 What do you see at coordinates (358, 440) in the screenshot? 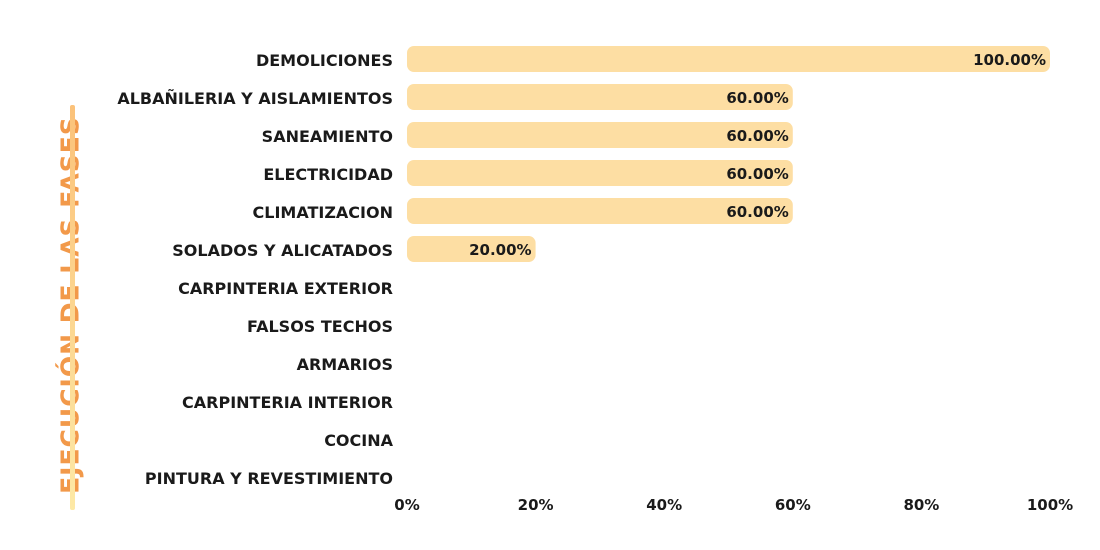
I see `category-label: COCINA` at bounding box center [358, 440].